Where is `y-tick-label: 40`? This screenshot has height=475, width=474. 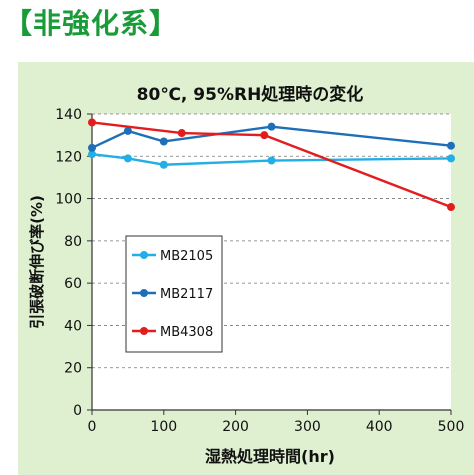
y-tick-label: 40 is located at coordinates (73, 326).